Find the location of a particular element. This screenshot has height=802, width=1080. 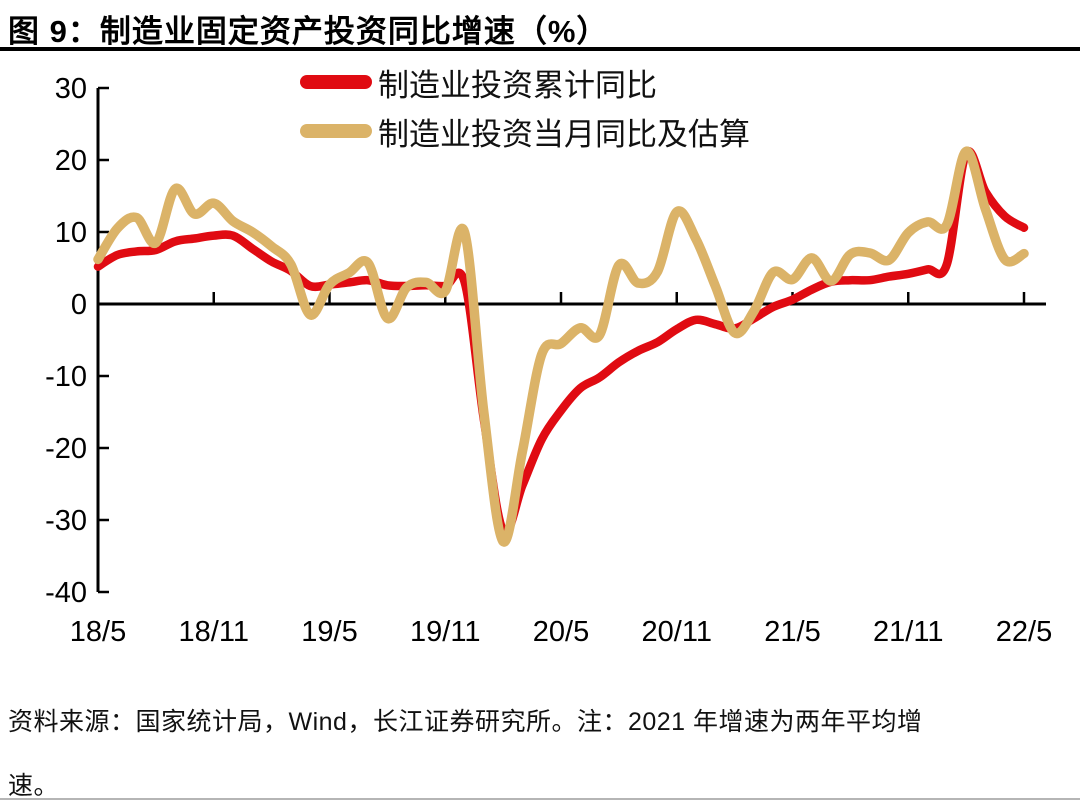

bottom-divider is located at coordinates (540, 799).